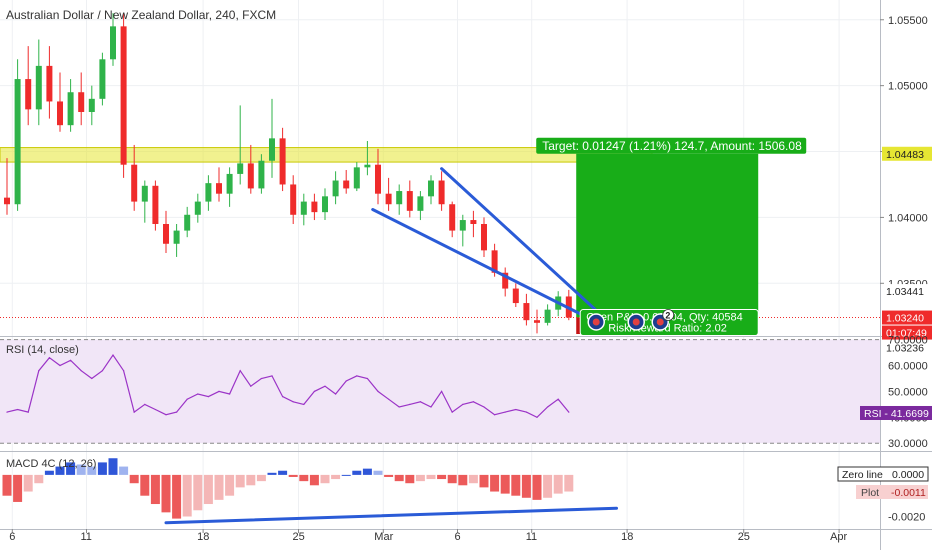 Image resolution: width=932 pixels, height=550 pixels. I want to click on zone-price-tag-box, so click(907, 153).